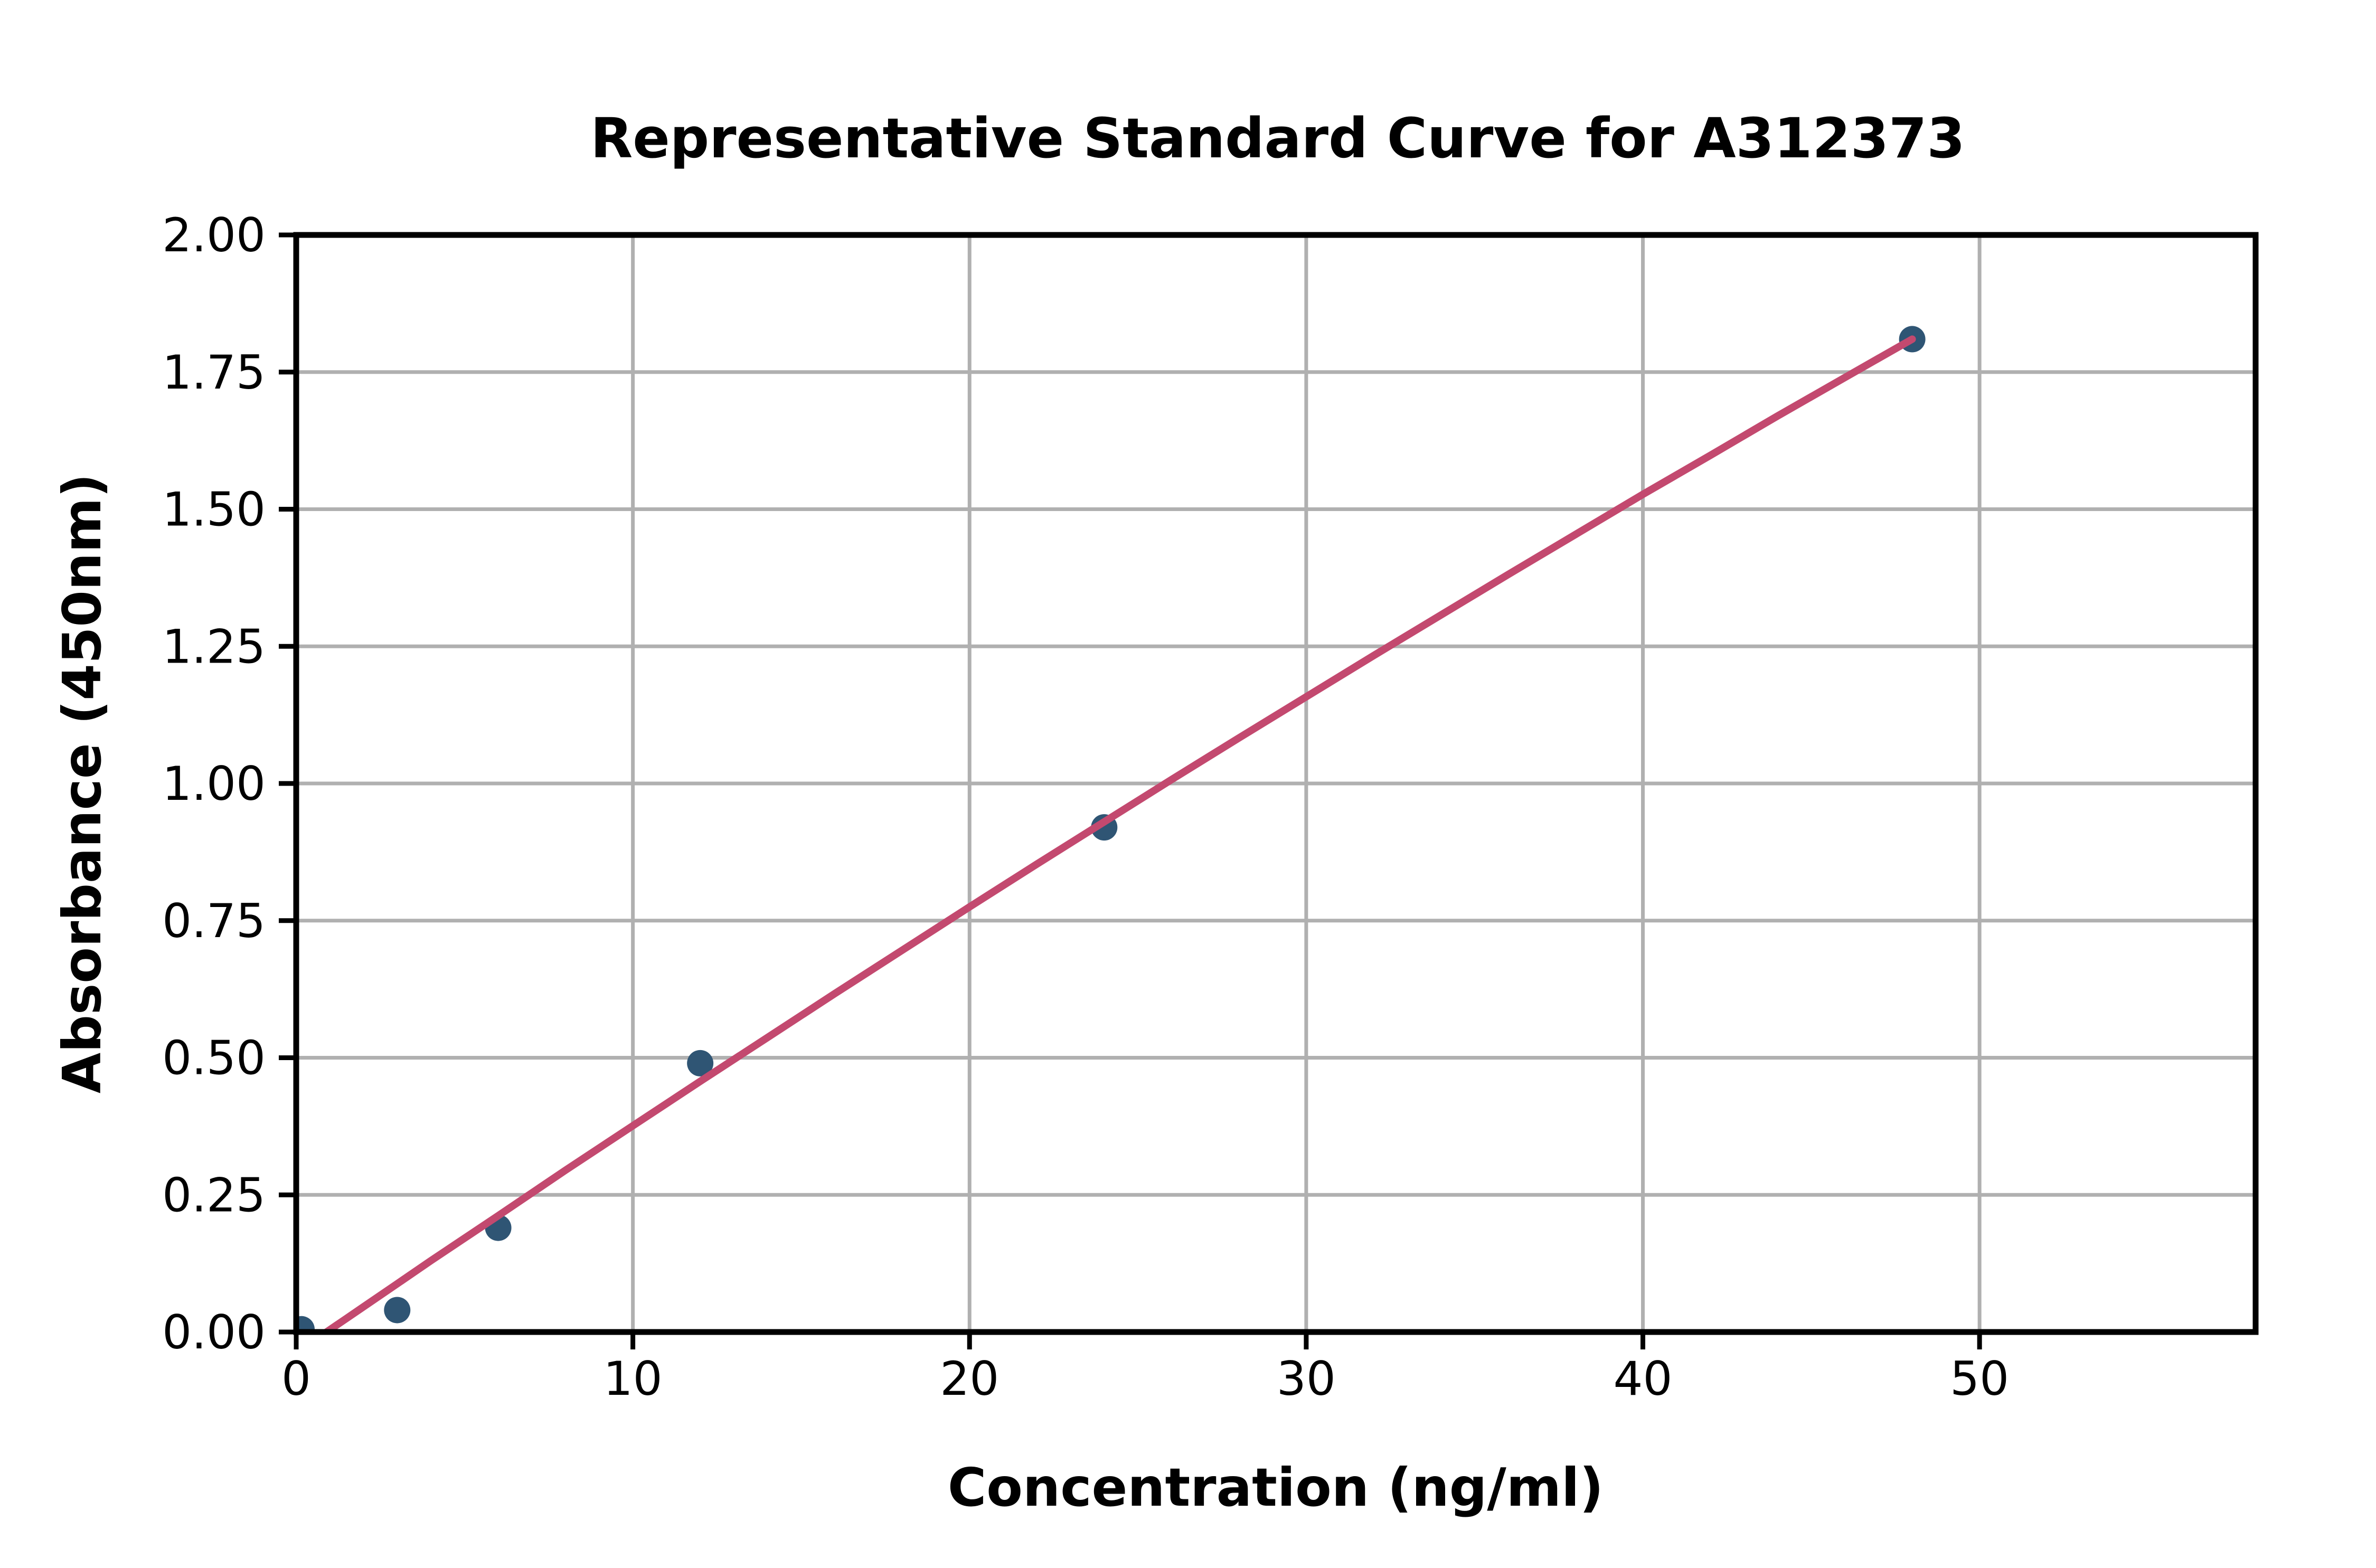 This screenshot has height=1568, width=2376. What do you see at coordinates (634, 1379) in the screenshot?
I see `x-tick-label-10: 10` at bounding box center [634, 1379].